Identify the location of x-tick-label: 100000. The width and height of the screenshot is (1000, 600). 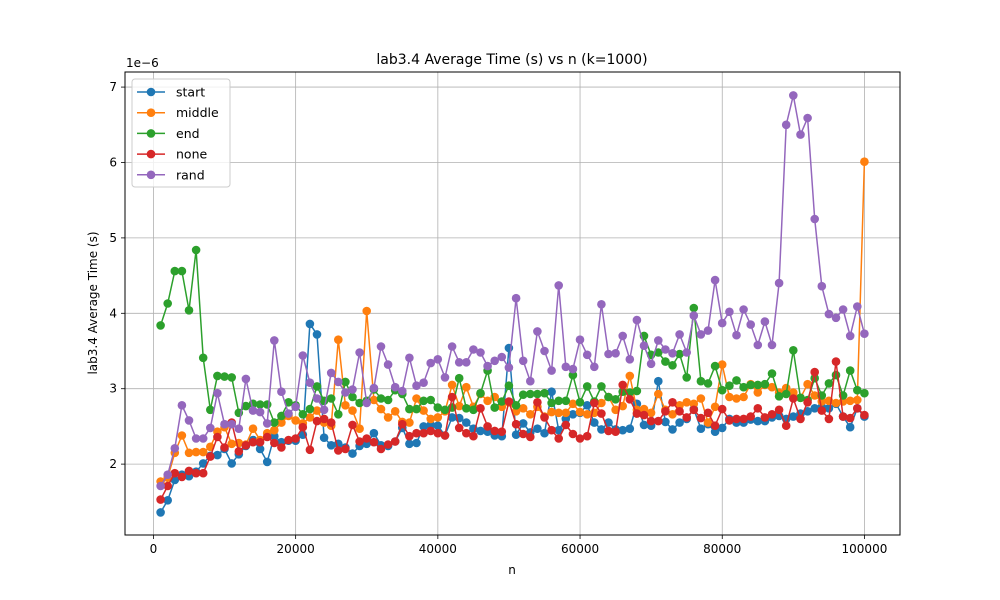
(865, 549).